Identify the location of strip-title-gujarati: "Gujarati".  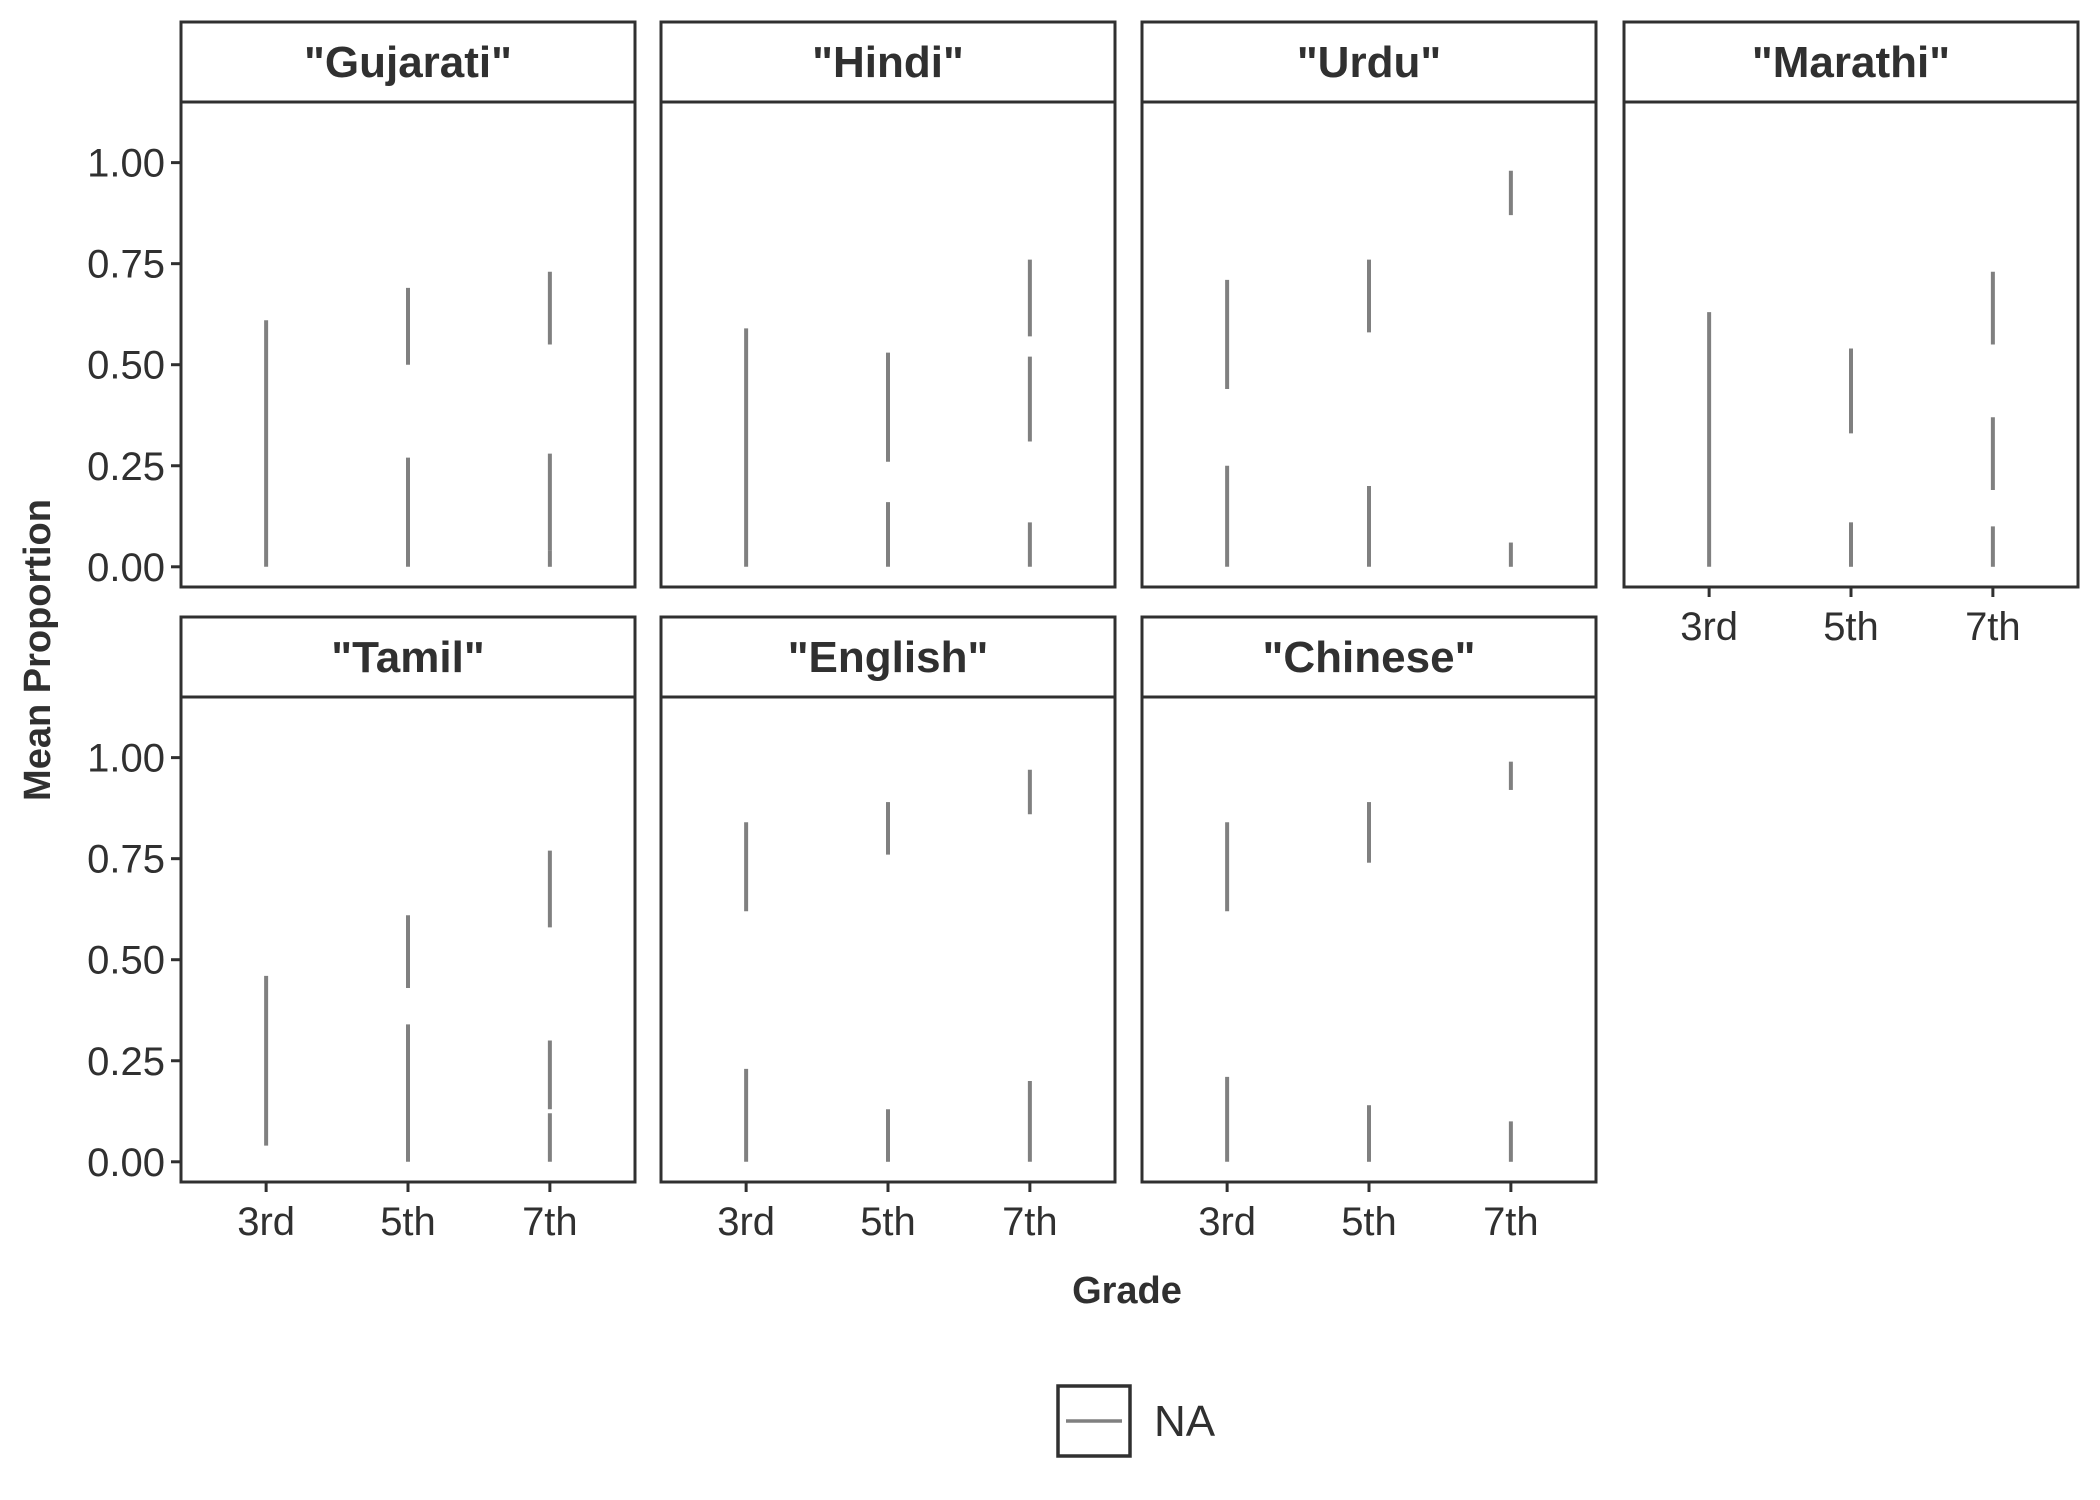
(408, 62).